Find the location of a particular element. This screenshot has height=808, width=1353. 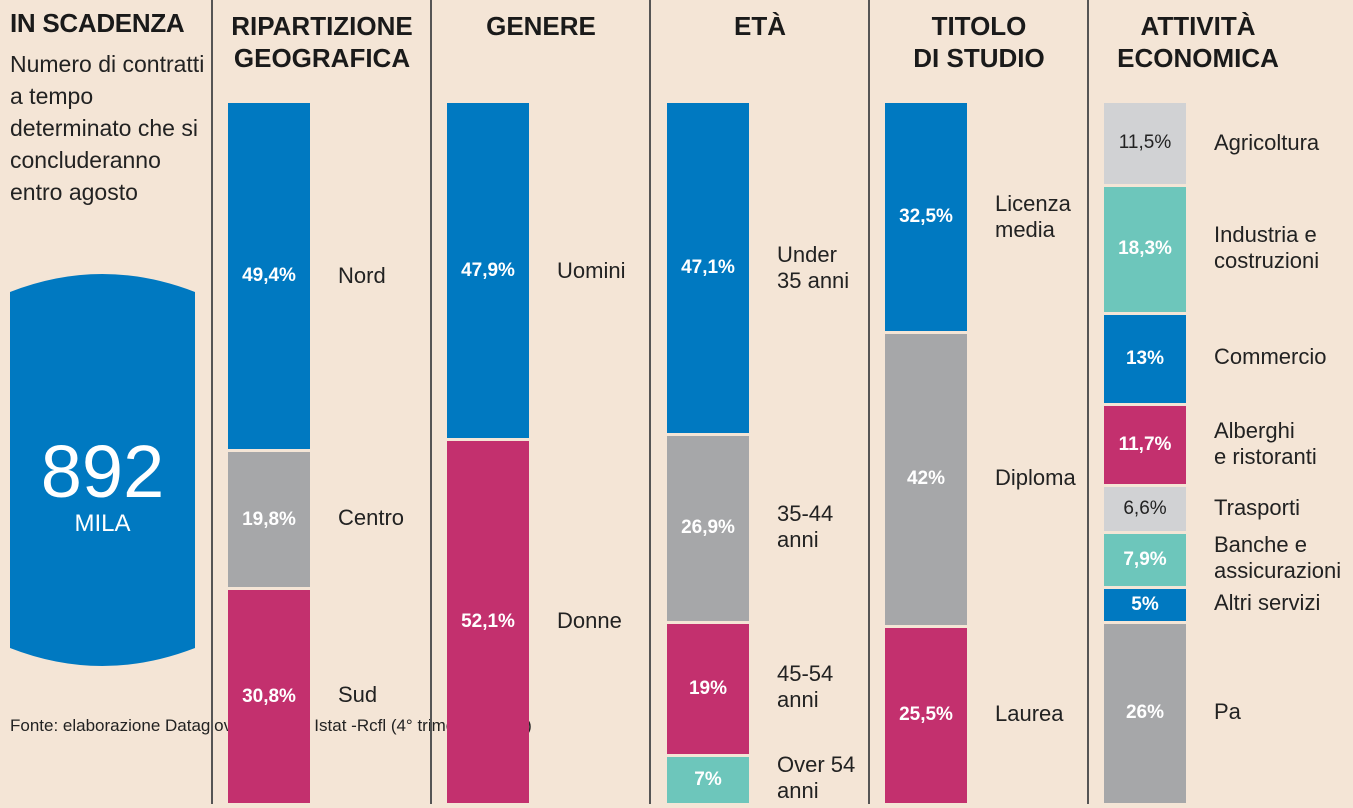

total-unit: MILA is located at coordinates (102, 523).